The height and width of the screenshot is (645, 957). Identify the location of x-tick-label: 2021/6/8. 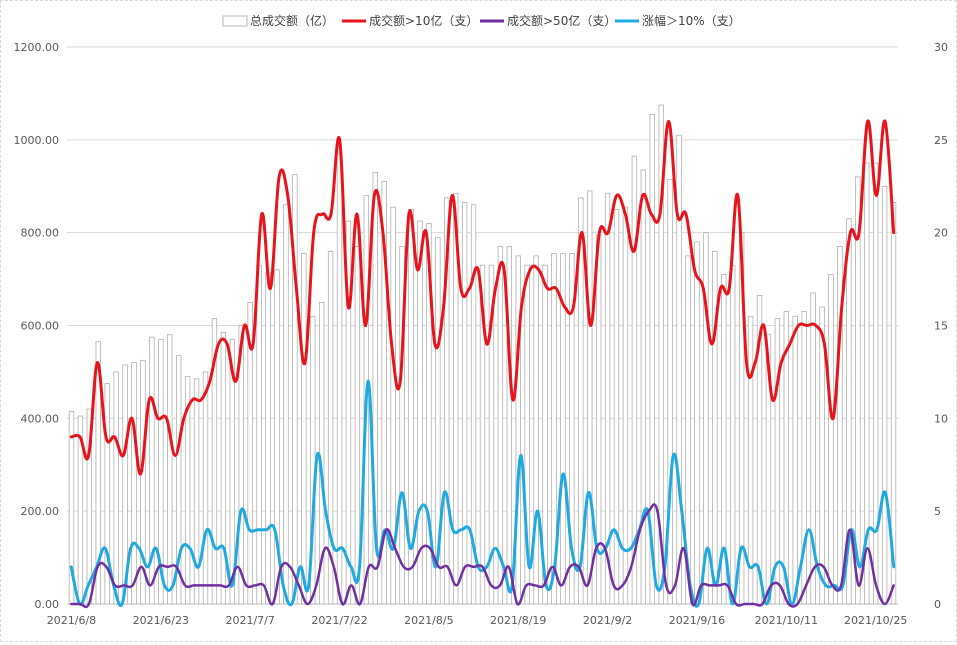
(71, 620).